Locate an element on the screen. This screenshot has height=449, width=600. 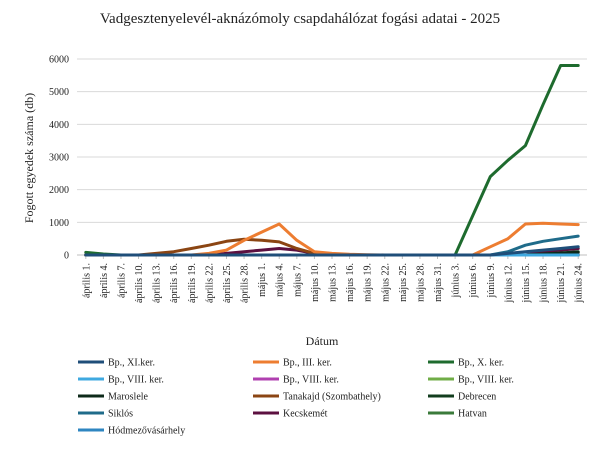
legend-label: Kecskemét is located at coordinates (305, 414).